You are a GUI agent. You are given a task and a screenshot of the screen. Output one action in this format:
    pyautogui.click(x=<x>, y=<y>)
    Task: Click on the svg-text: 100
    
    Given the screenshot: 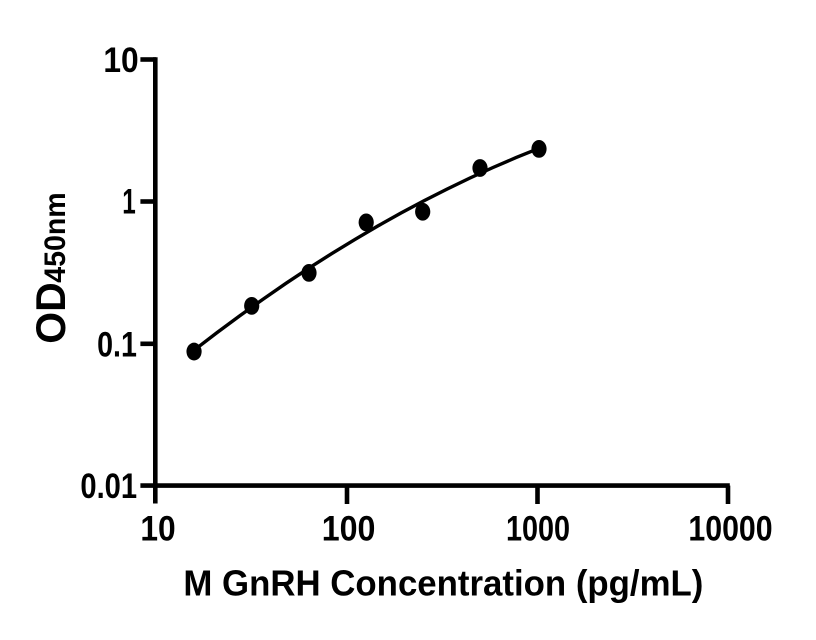 What is the action you would take?
    pyautogui.click(x=349, y=529)
    